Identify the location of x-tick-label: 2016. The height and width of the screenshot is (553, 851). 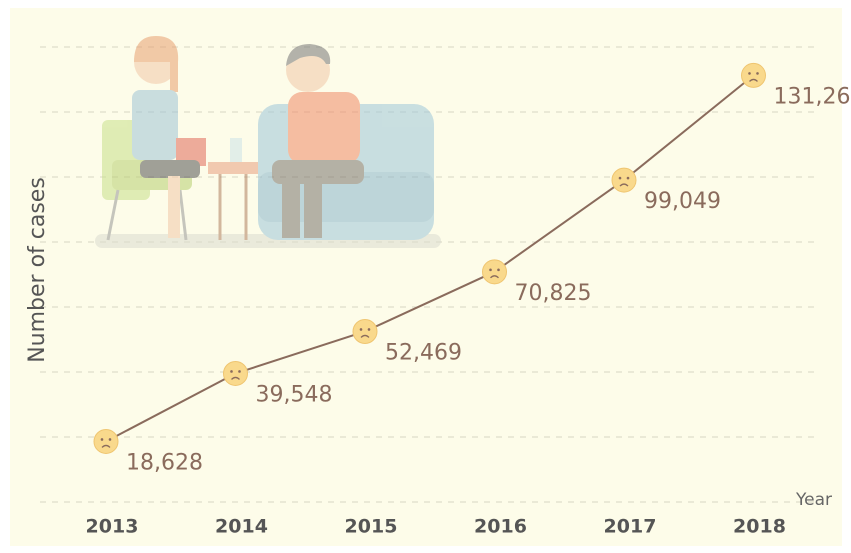
(500, 527).